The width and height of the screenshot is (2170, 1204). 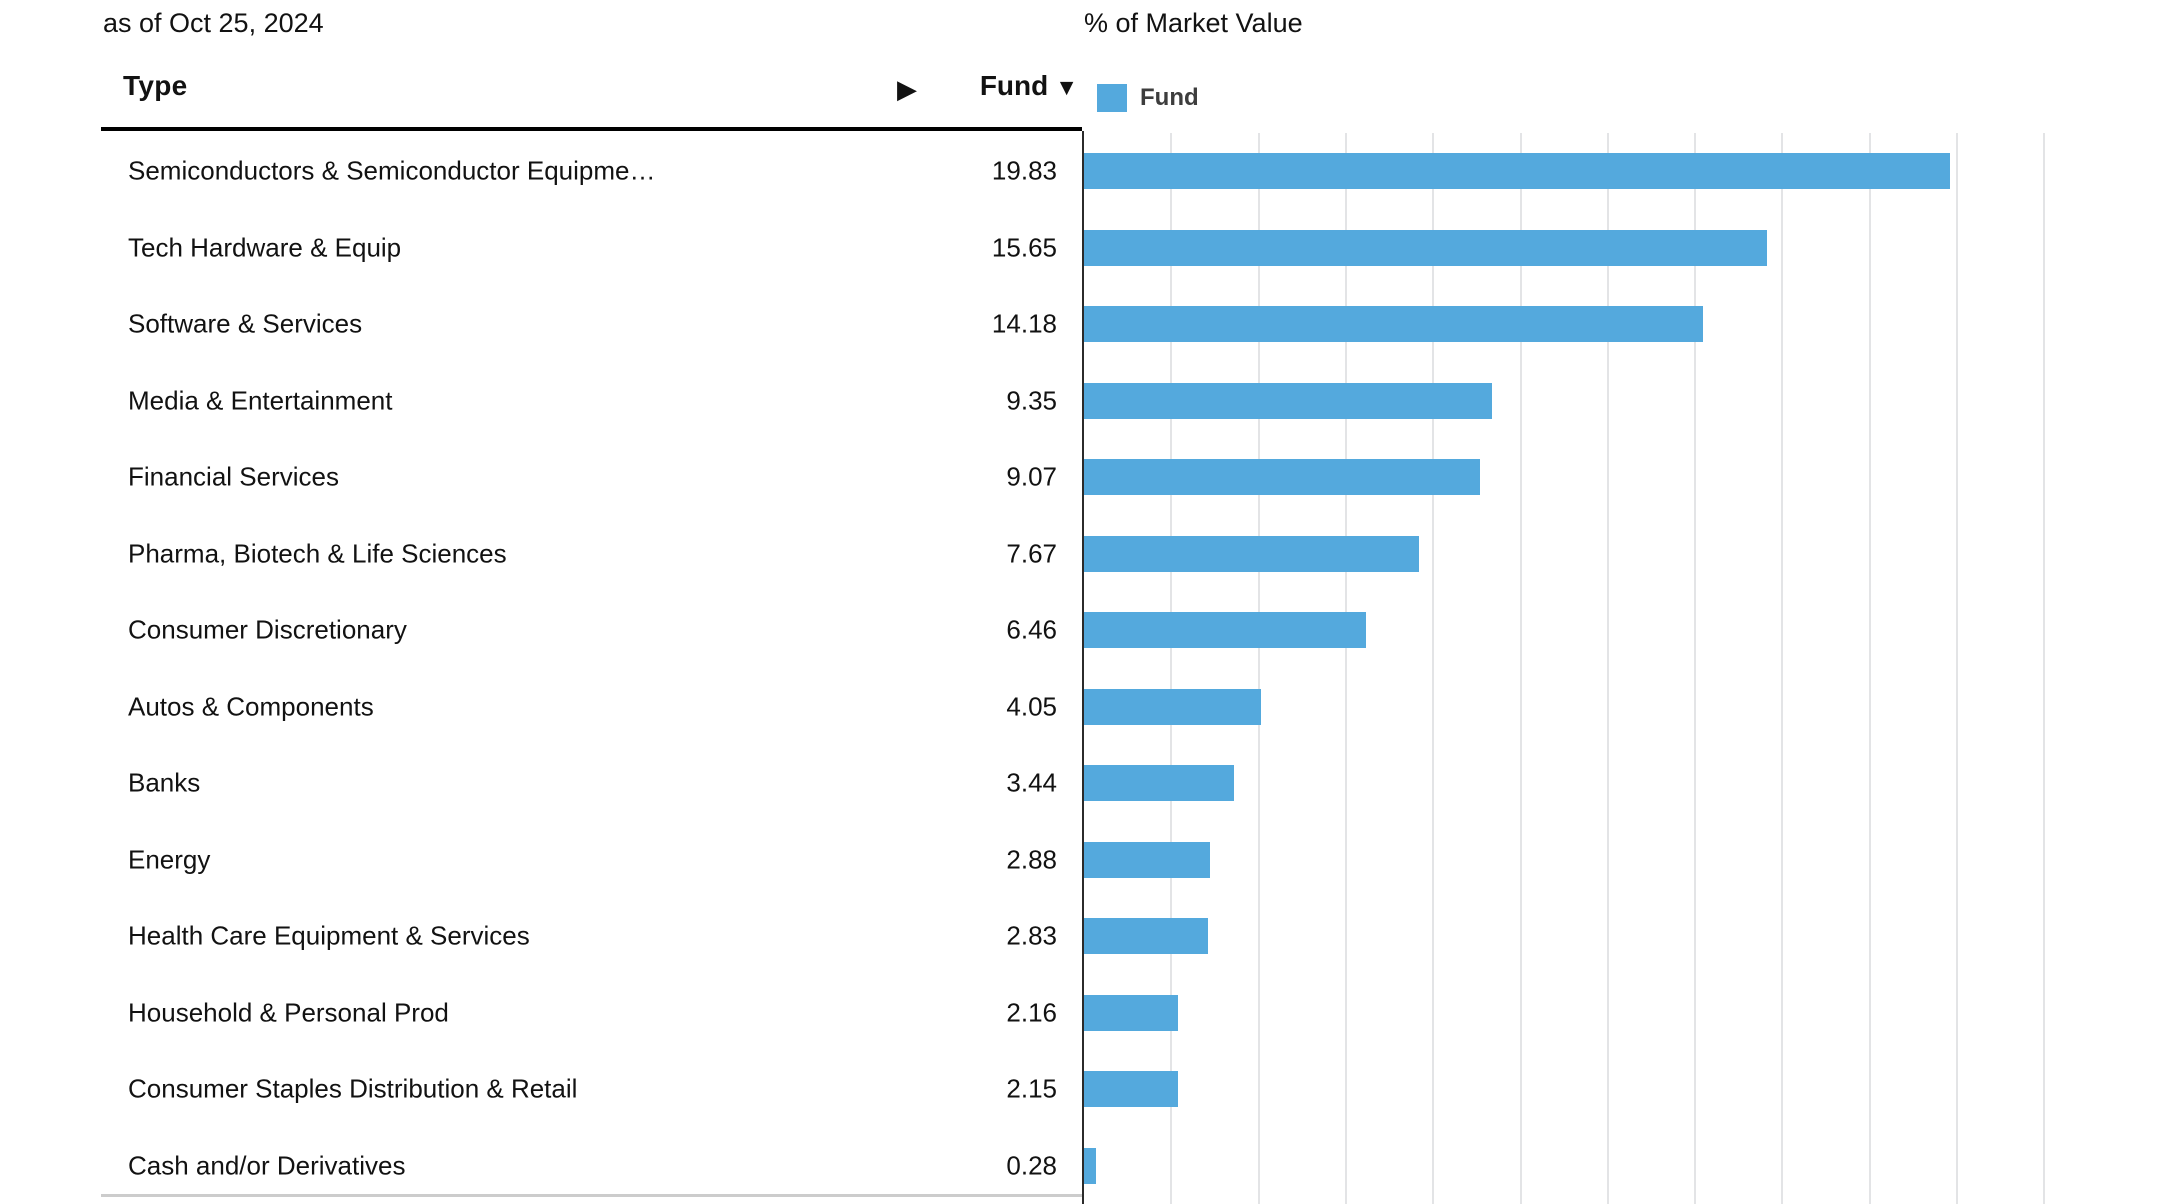 I want to click on row-label: Banks, so click(x=164, y=782).